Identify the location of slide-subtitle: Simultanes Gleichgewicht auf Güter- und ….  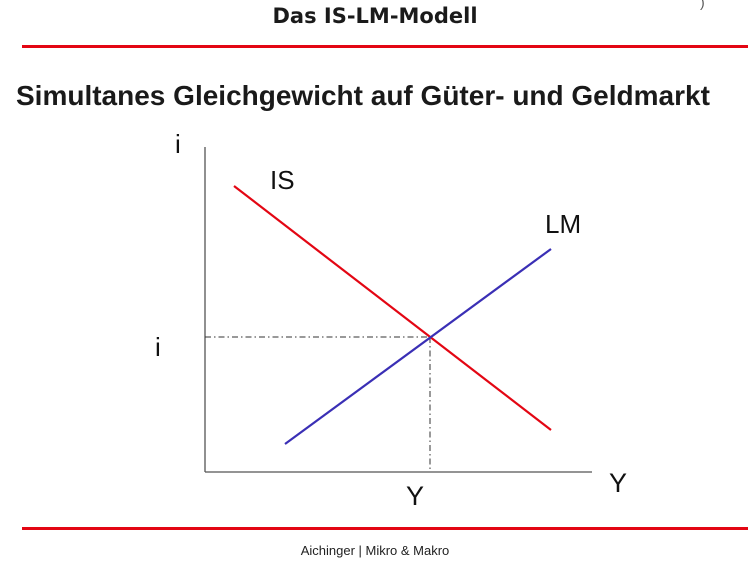
(363, 95).